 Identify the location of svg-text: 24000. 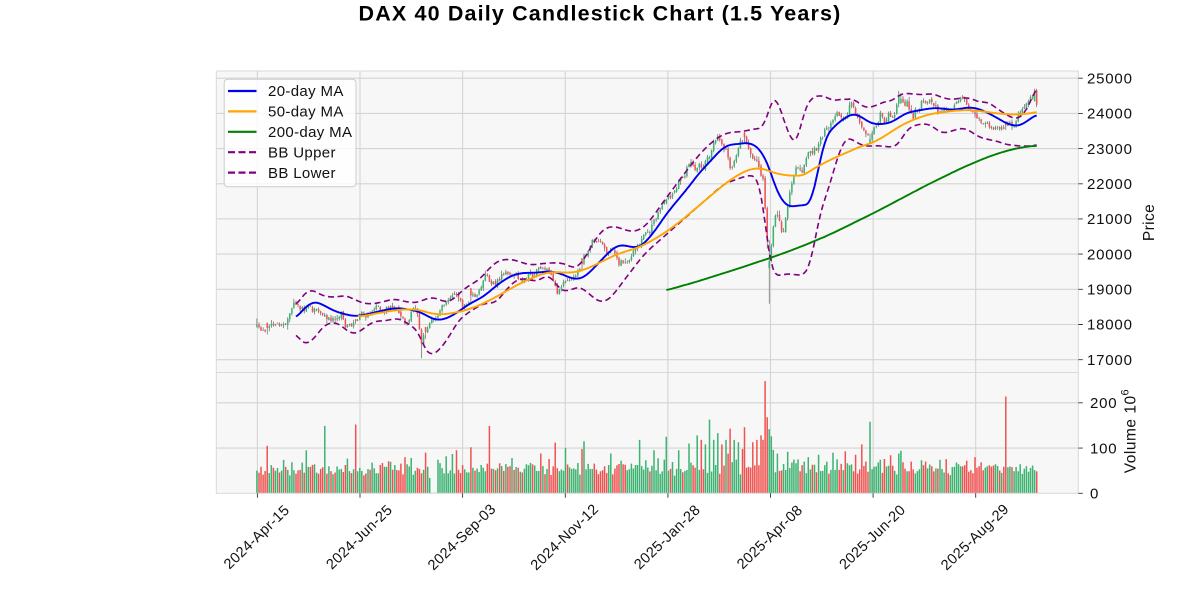
(1110, 114).